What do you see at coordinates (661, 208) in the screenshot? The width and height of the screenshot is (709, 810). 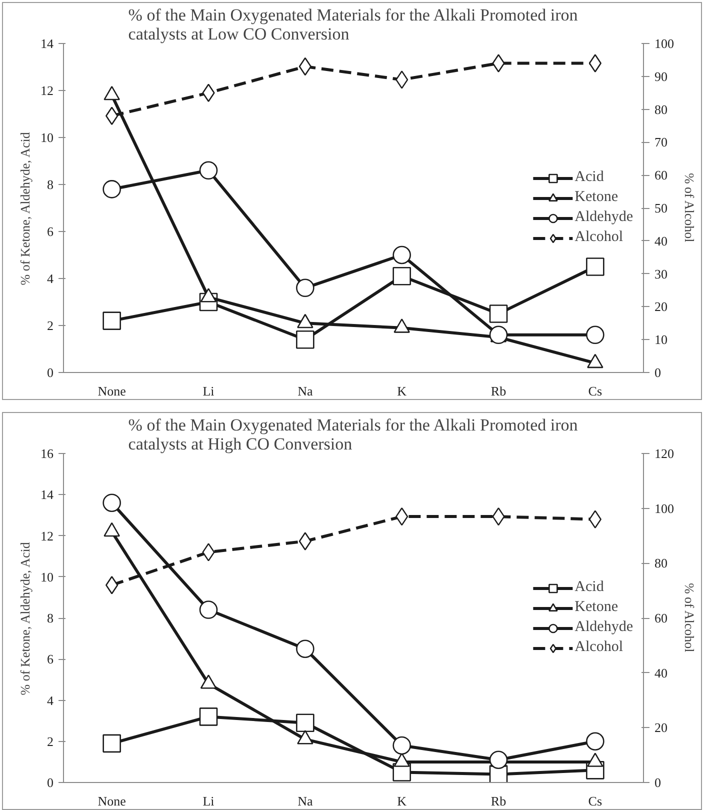 I see `y2-tick-label: 50` at bounding box center [661, 208].